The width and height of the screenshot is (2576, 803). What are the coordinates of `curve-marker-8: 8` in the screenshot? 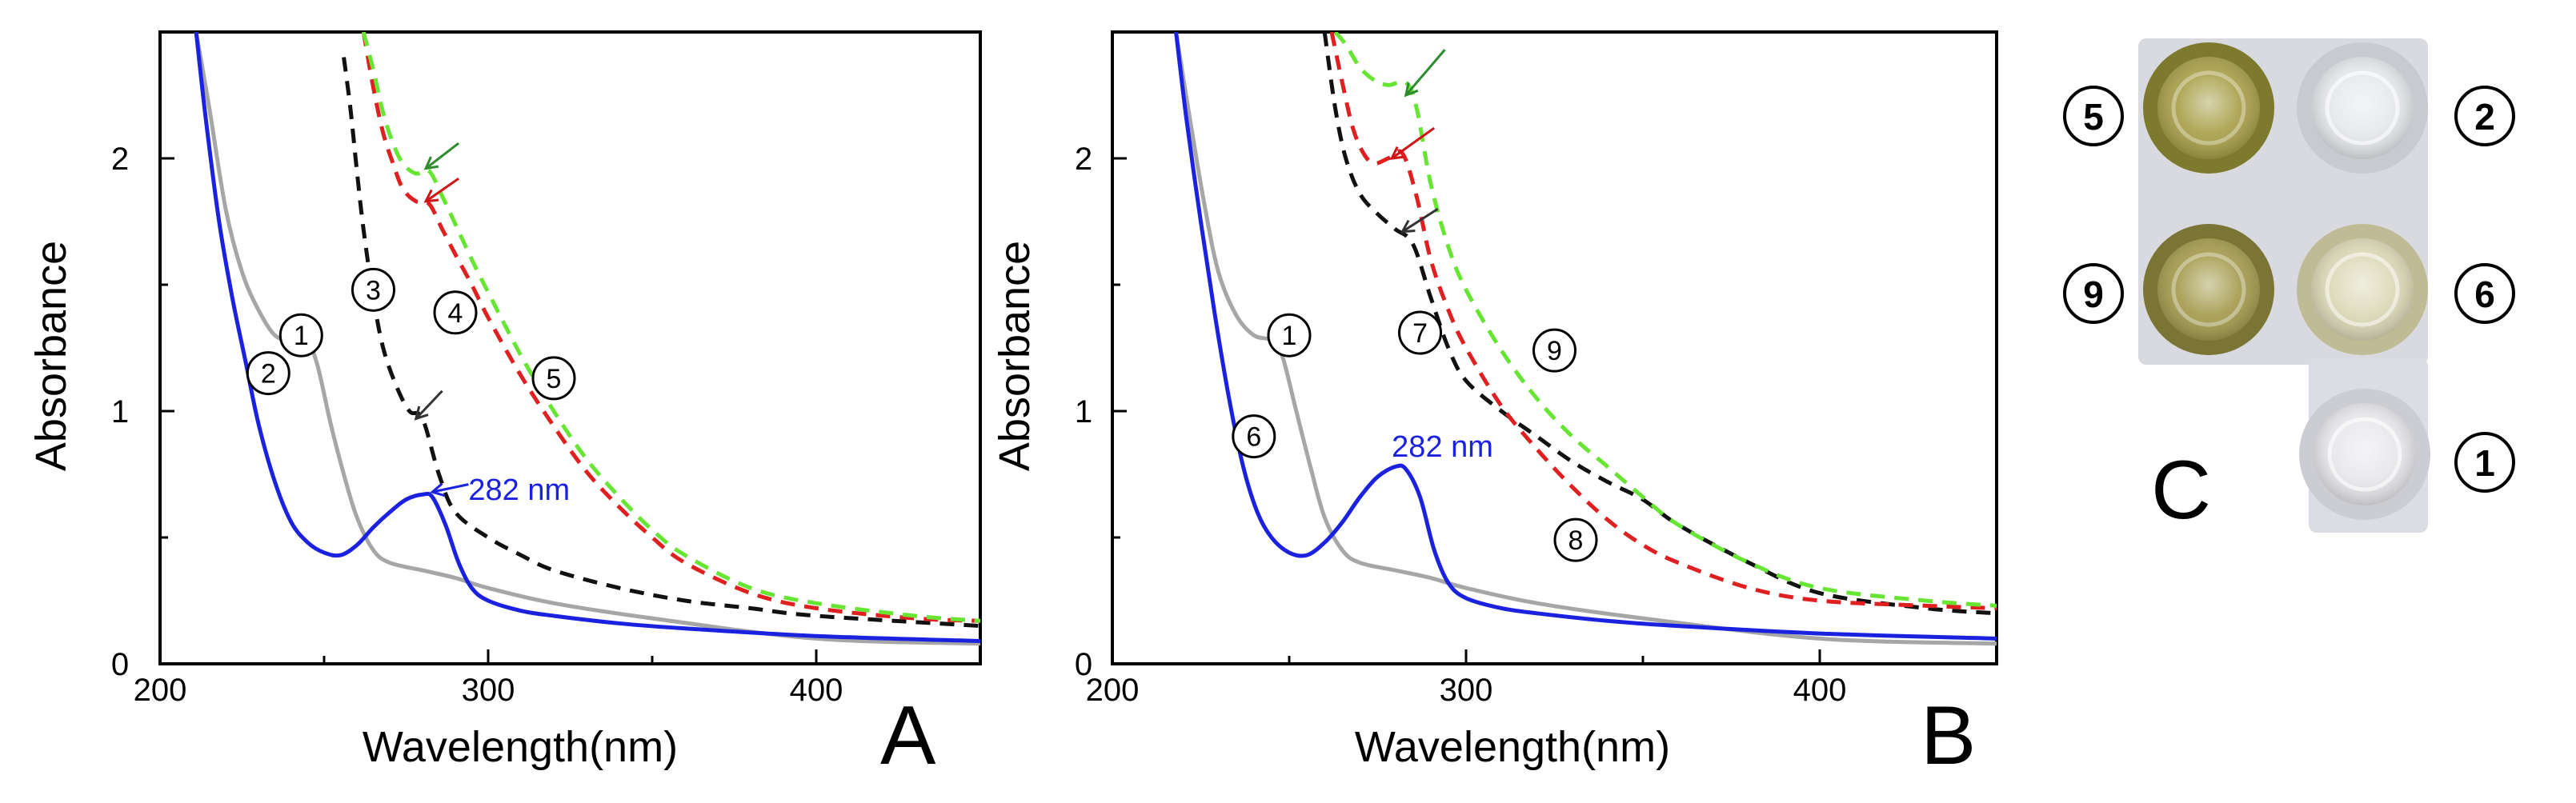 It's located at (1575, 539).